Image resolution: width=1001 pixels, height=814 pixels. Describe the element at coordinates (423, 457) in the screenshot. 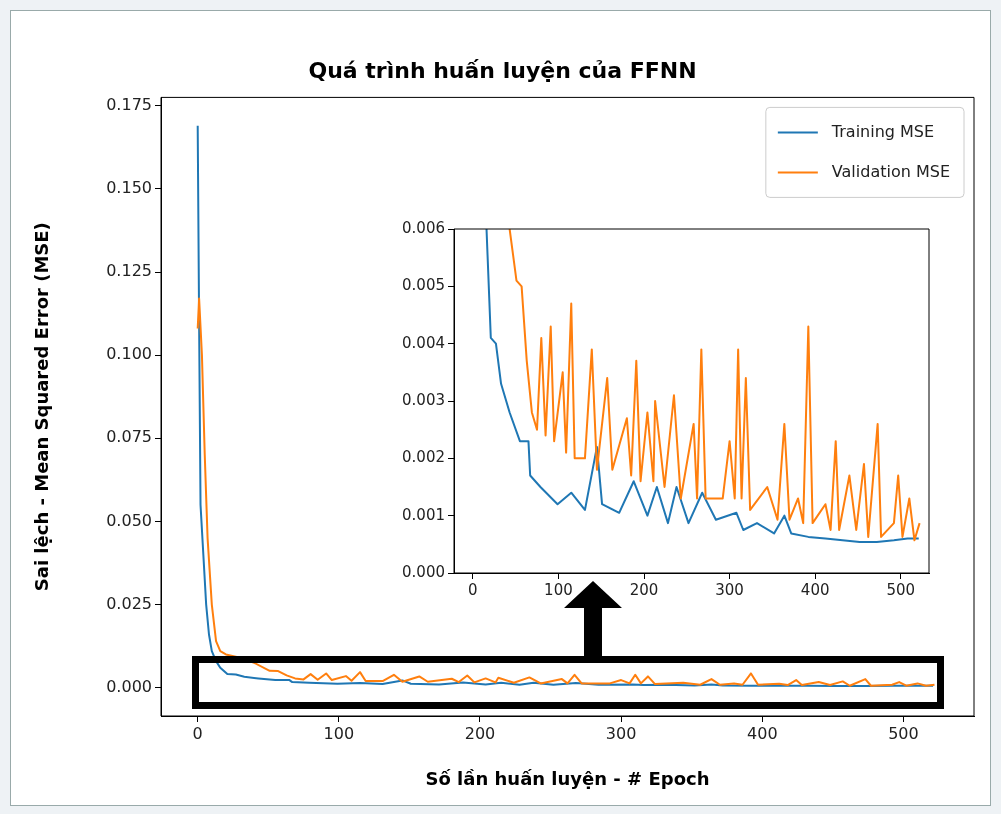

I see `y-tick-label: 0.002` at that location.